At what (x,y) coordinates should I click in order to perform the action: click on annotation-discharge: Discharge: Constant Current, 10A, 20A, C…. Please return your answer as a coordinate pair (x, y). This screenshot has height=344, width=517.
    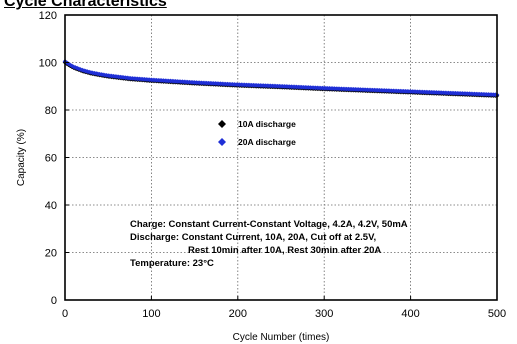
    Looking at the image, I should click on (253, 237).